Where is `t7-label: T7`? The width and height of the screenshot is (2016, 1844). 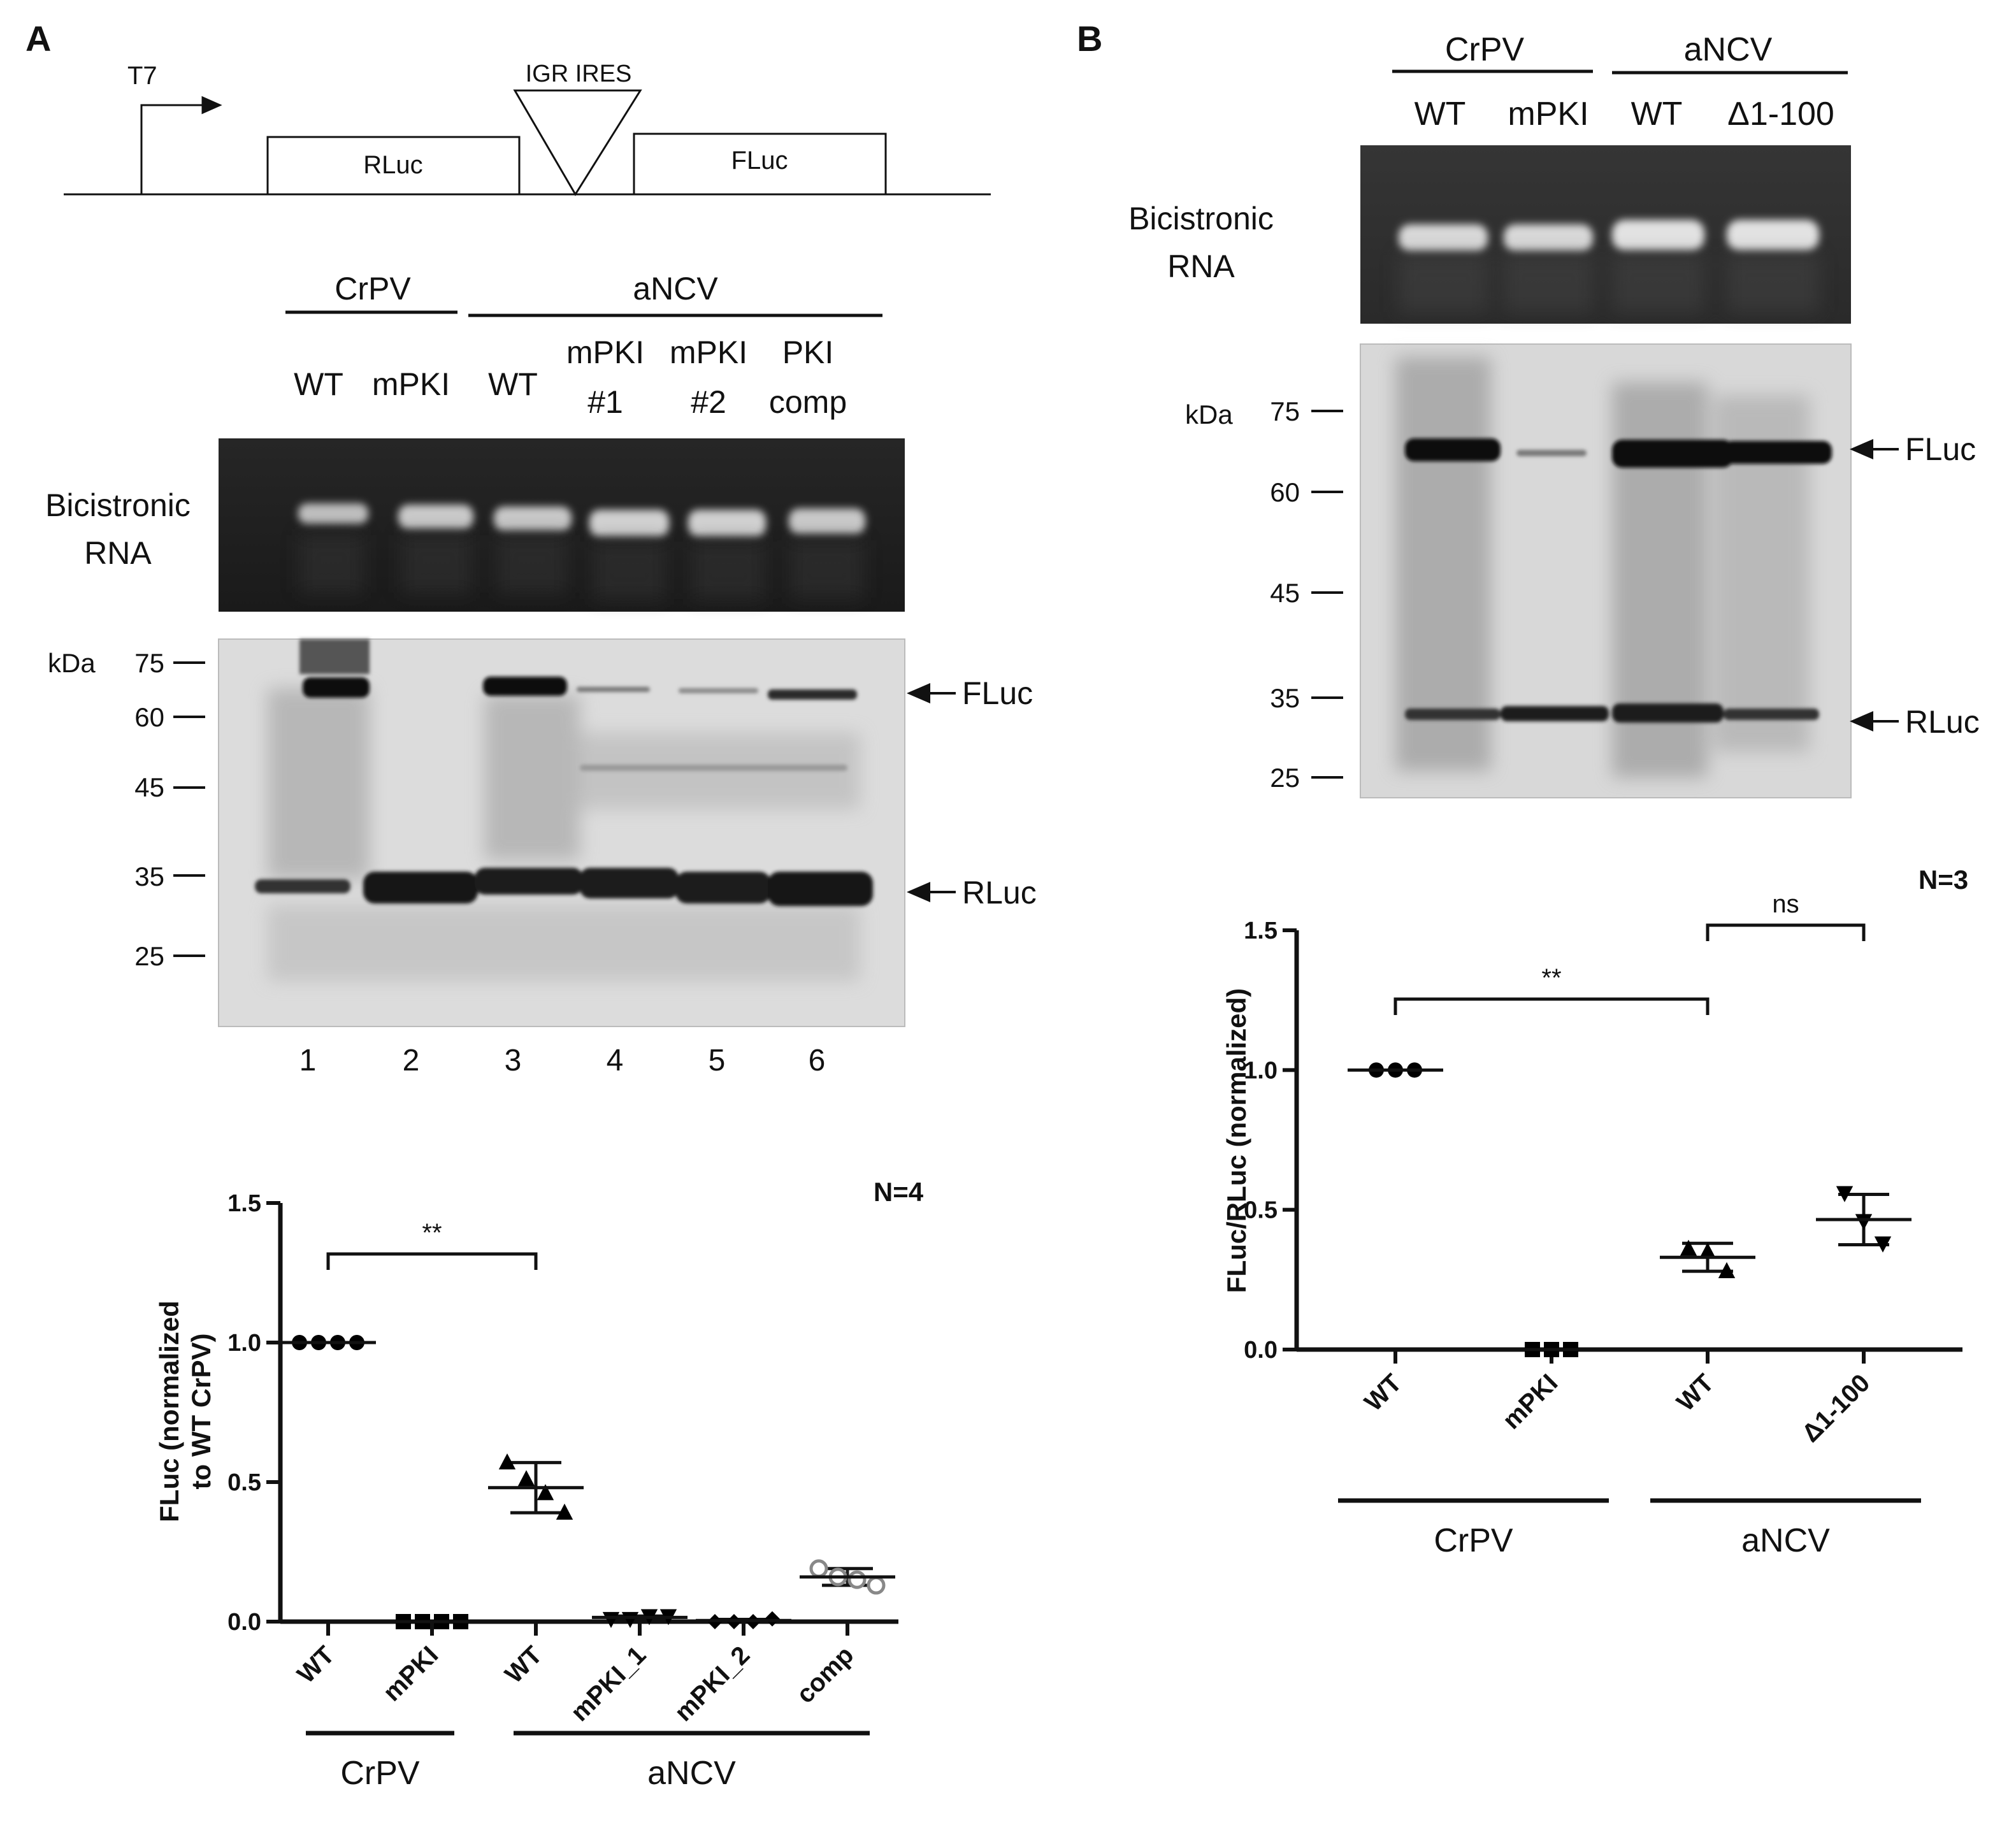 t7-label: T7 is located at coordinates (142, 76).